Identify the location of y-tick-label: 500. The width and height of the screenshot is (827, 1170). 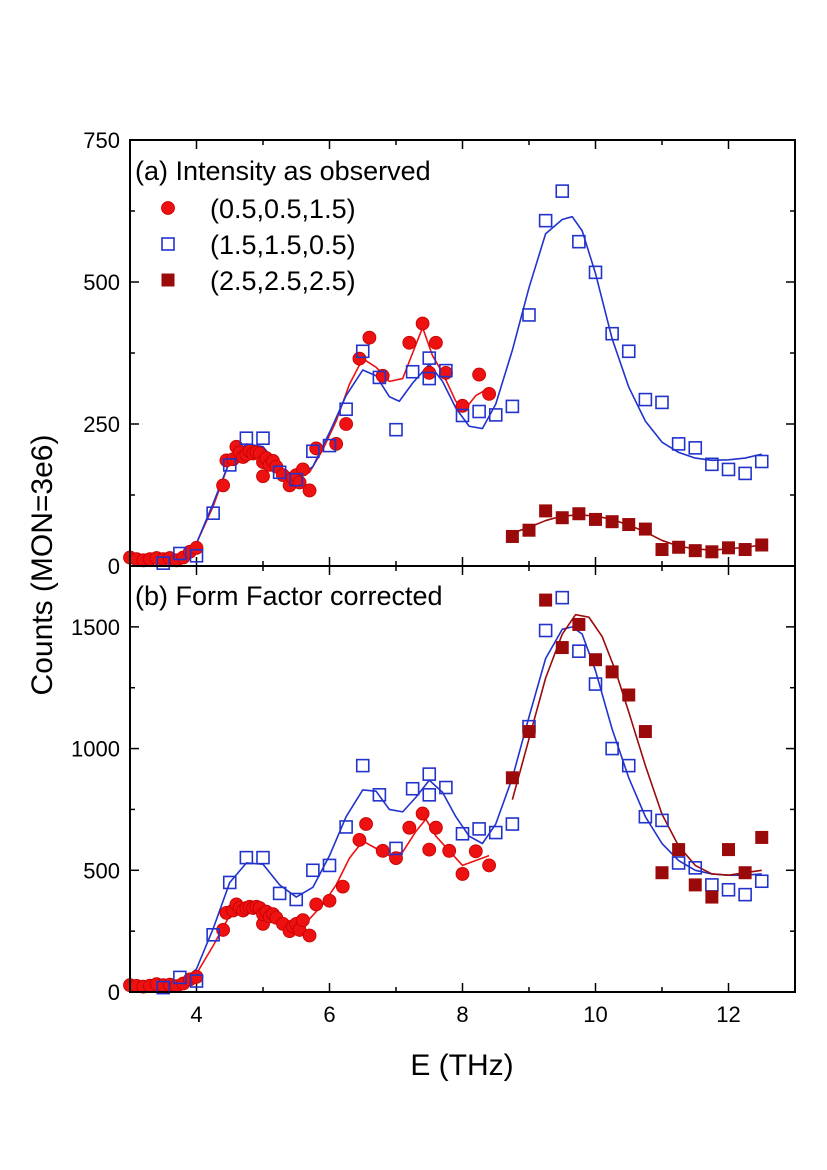
(101, 870).